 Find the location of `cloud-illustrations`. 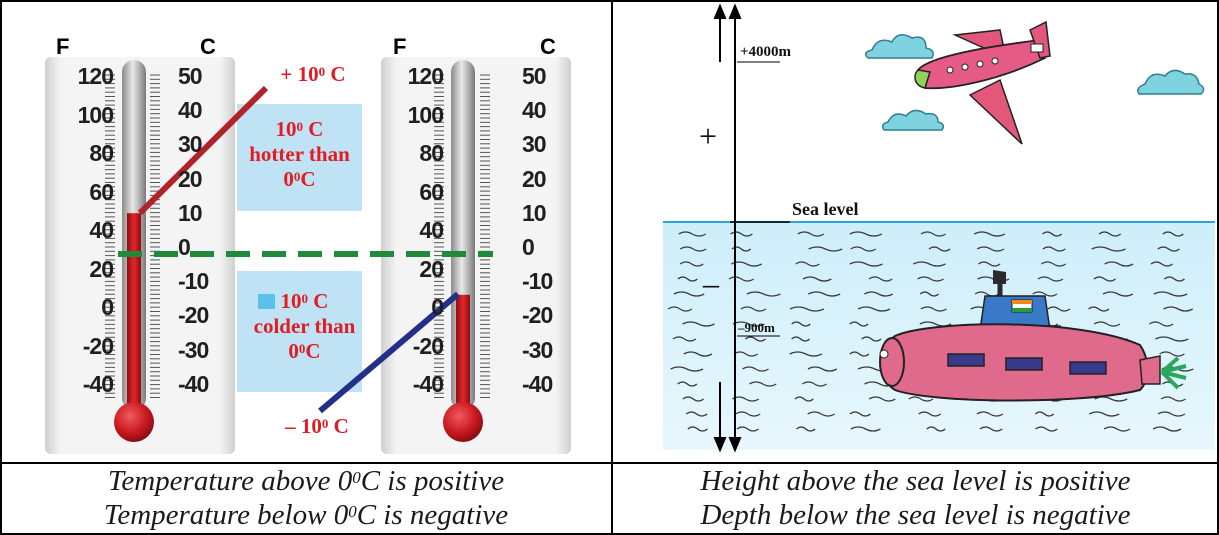

cloud-illustrations is located at coordinates (1035, 82).